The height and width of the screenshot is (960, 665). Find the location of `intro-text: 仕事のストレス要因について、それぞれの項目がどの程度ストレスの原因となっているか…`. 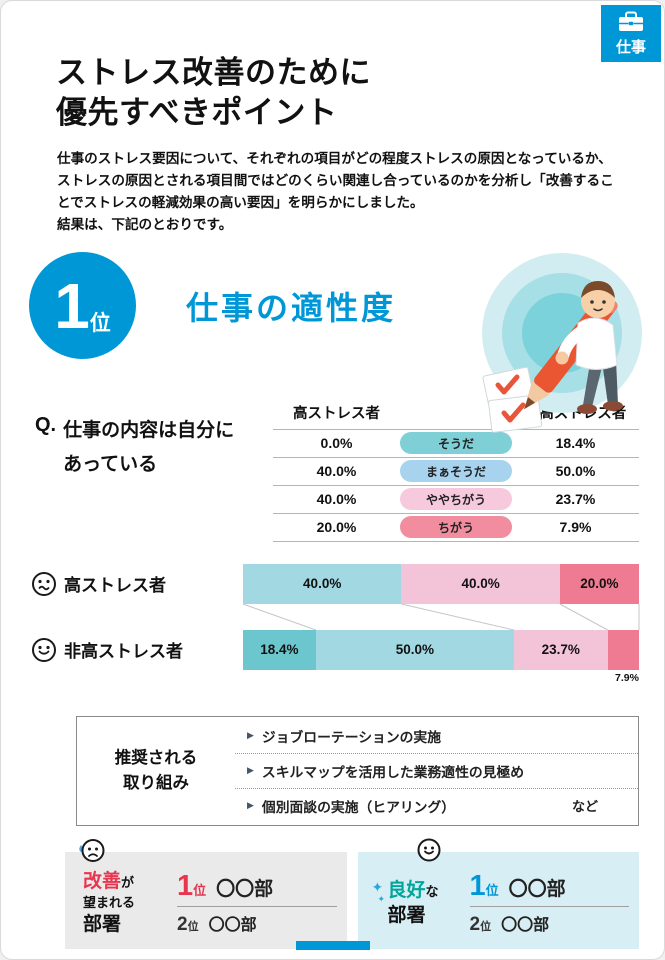

intro-text: 仕事のストレス要因について、それぞれの項目がどの程度ストレスの原因となっているか… is located at coordinates (335, 192).